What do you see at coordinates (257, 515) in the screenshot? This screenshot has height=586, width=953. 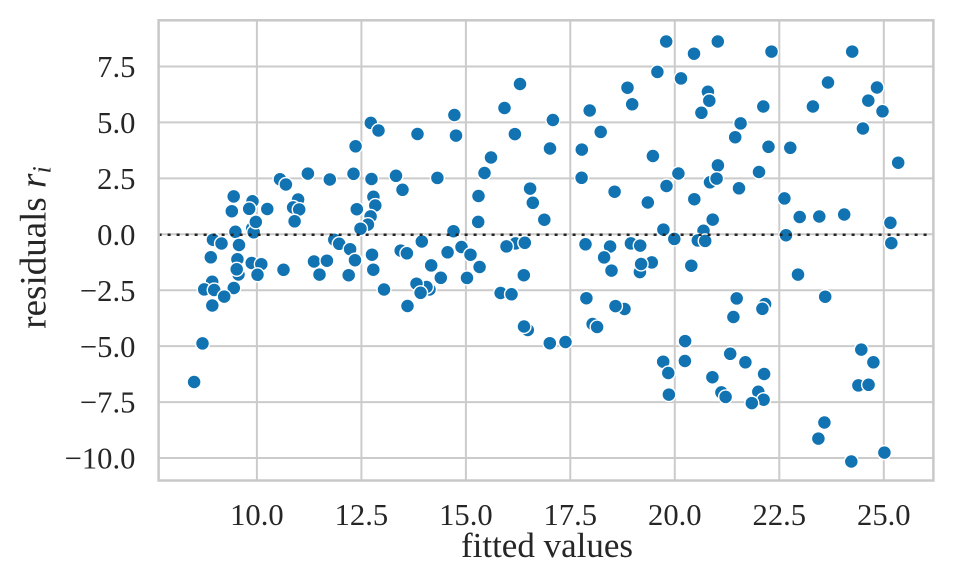 I see `svg-text: 10.0` at bounding box center [257, 515].